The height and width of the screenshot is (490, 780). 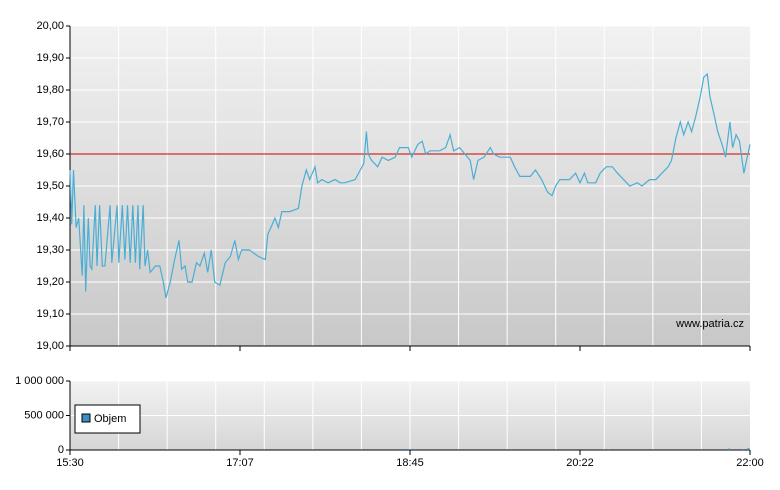 I want to click on legend-swatch, so click(x=86, y=418).